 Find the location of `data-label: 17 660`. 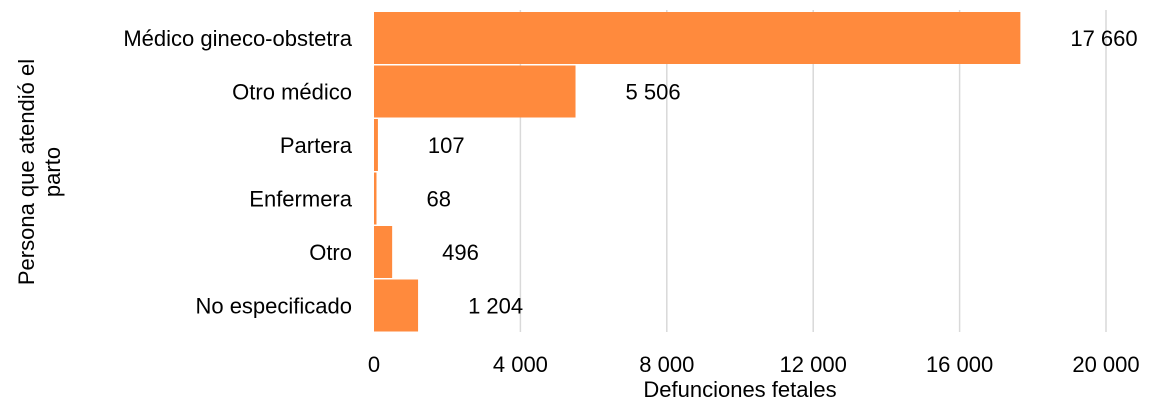

data-label: 17 660 is located at coordinates (1103, 38).